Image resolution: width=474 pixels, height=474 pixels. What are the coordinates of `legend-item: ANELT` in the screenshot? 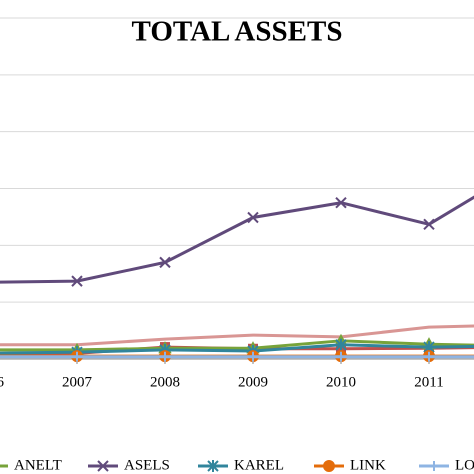 It's located at (31, 465).